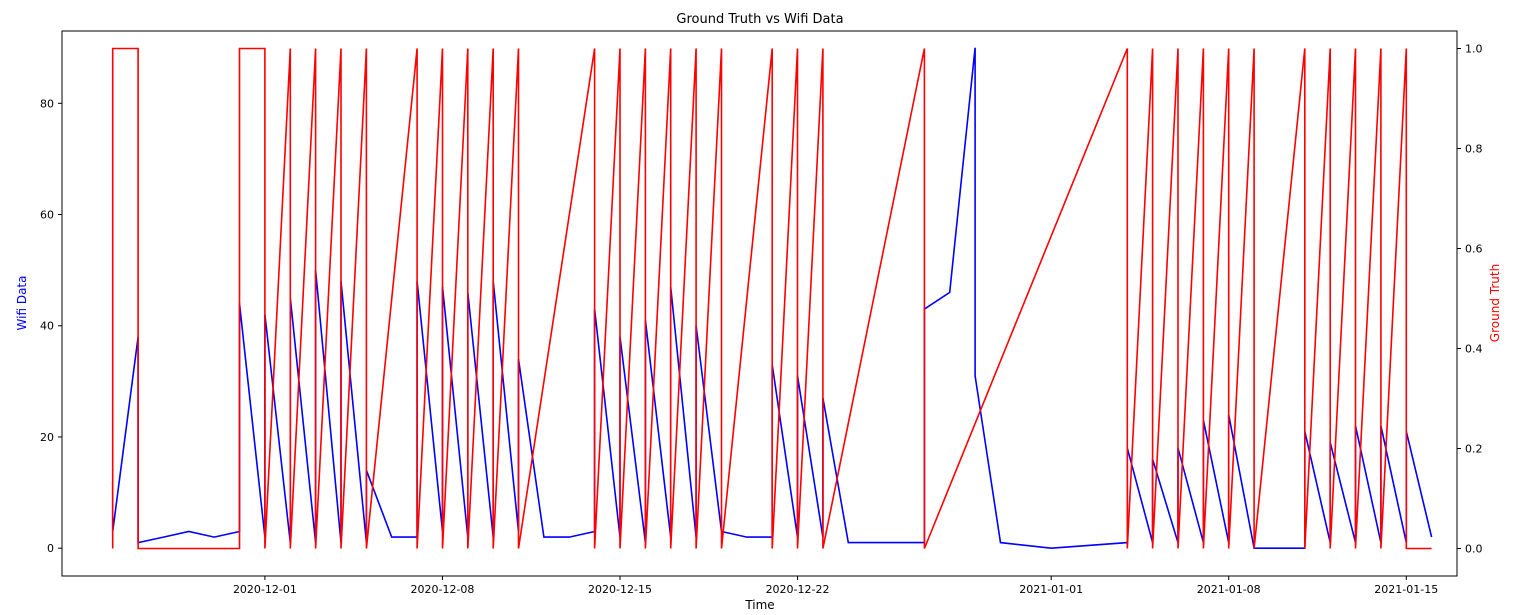  I want to click on y-right-tick-label: 0.8, so click(1474, 149).